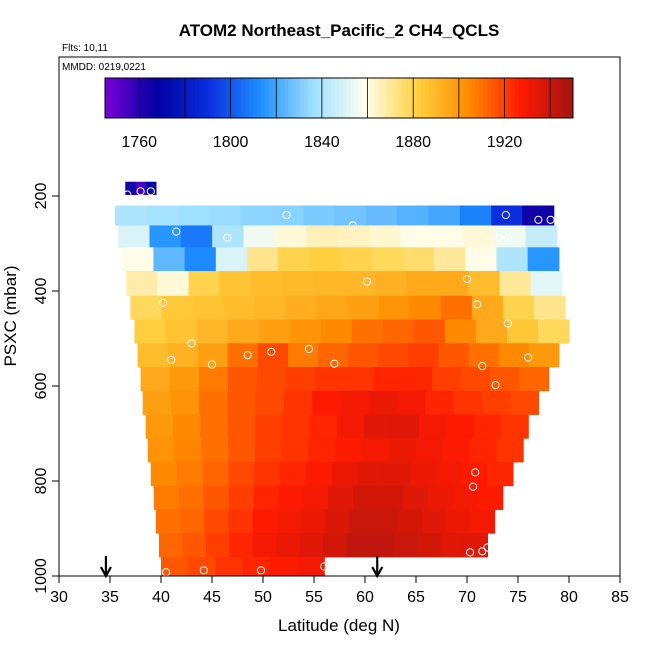 The height and width of the screenshot is (650, 650). Describe the element at coordinates (59, 597) in the screenshot. I see `x-tick-label: 30` at that location.